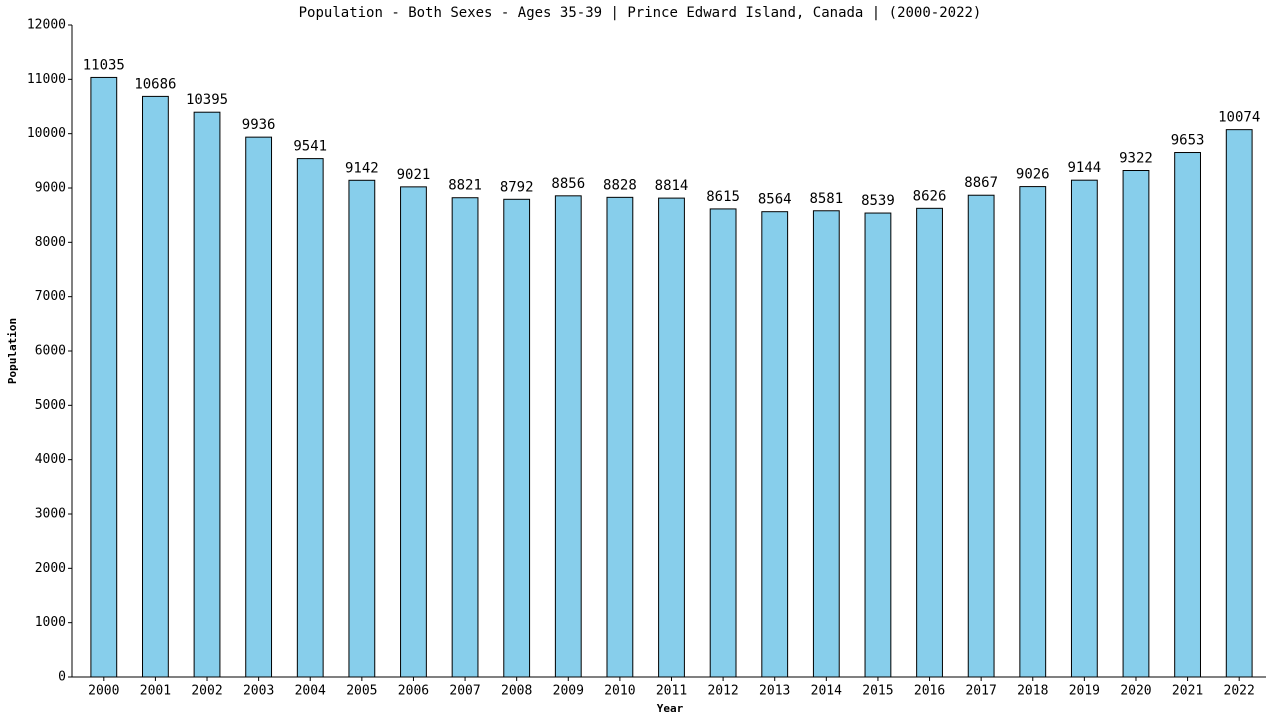  What do you see at coordinates (50, 351) in the screenshot?
I see `y-tick-label: 6000` at bounding box center [50, 351].